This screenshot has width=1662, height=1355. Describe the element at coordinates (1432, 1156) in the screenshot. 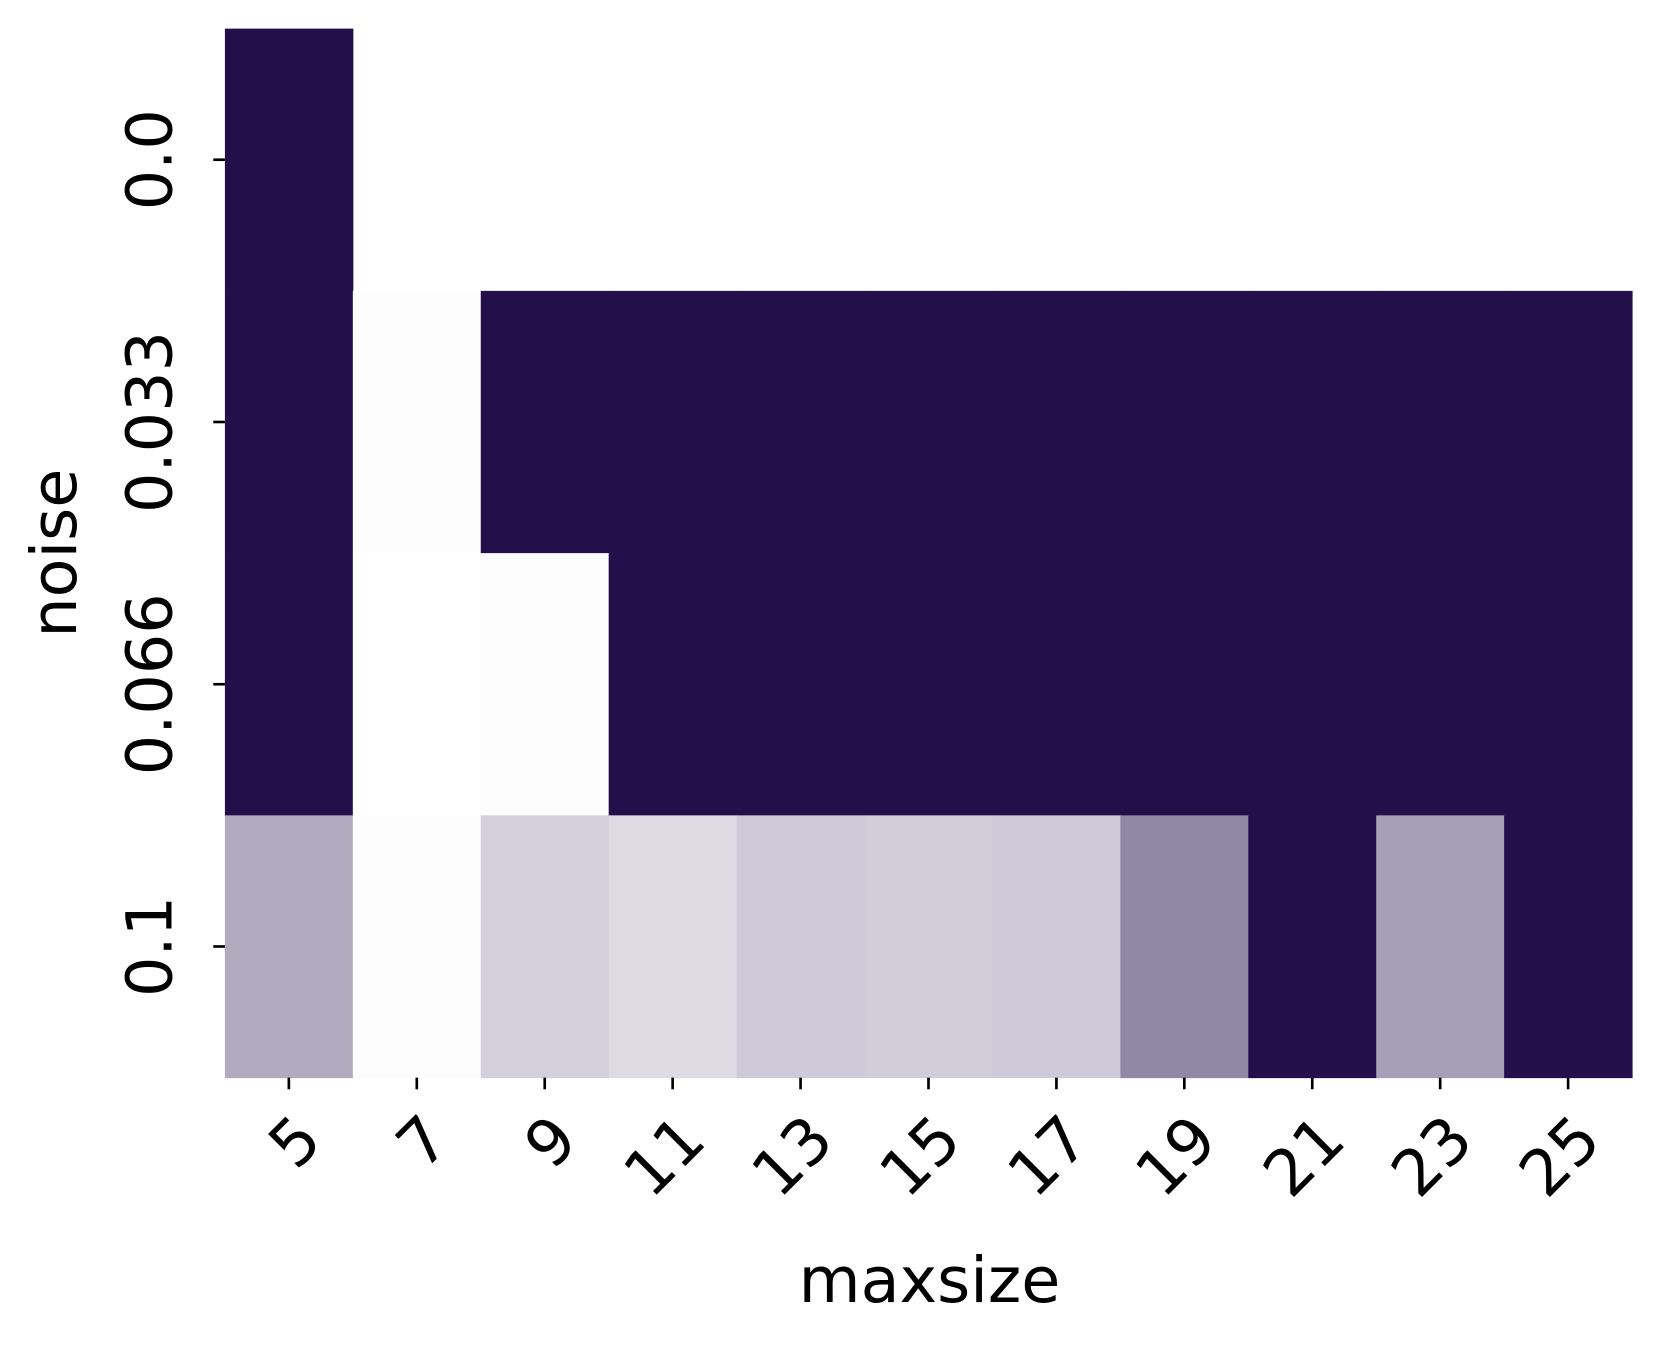

I see `x-tick-label: 23` at that location.